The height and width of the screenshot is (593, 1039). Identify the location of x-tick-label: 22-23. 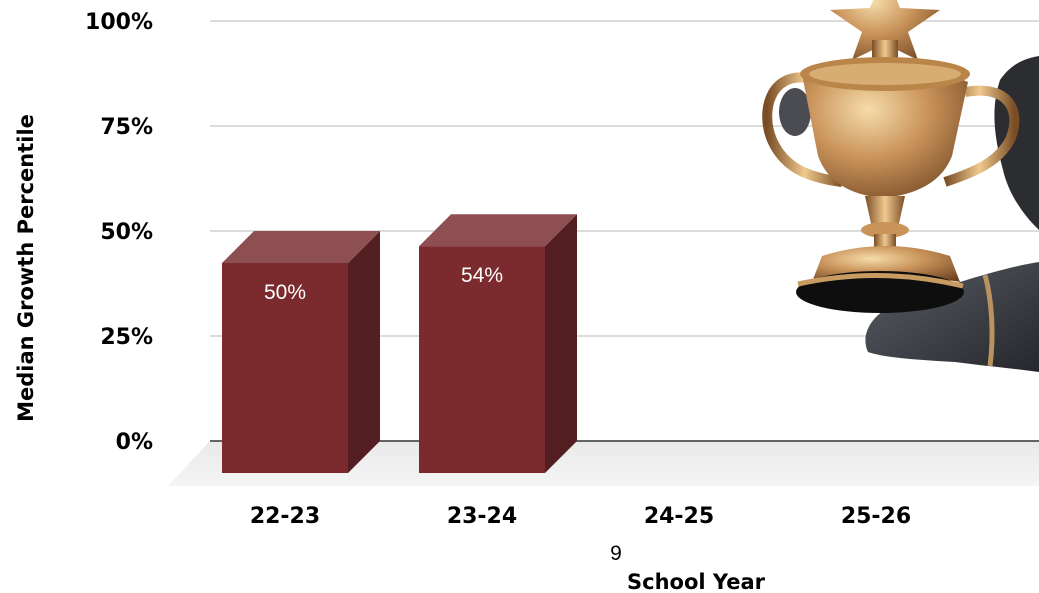
(285, 516).